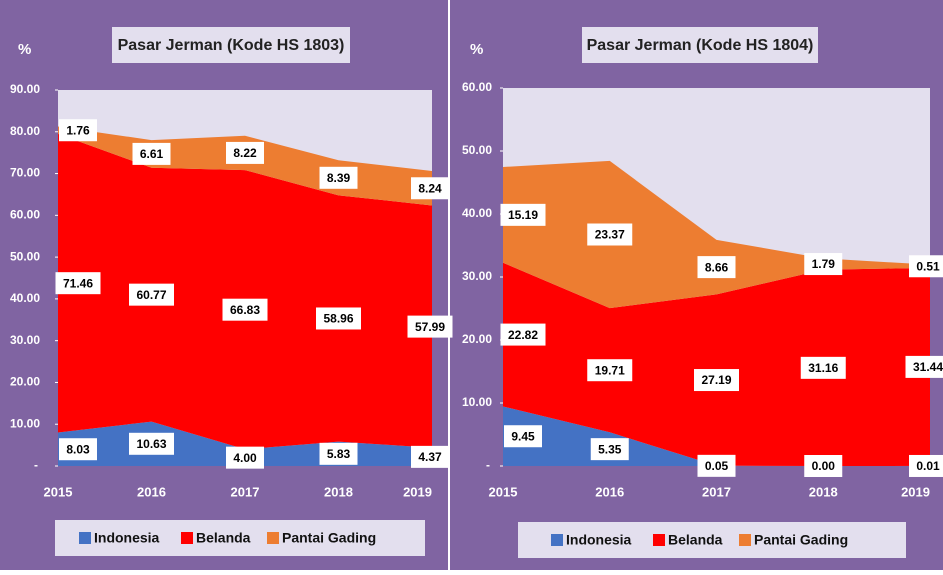  Describe the element at coordinates (245, 458) in the screenshot. I see `data-label: 4.00` at that location.